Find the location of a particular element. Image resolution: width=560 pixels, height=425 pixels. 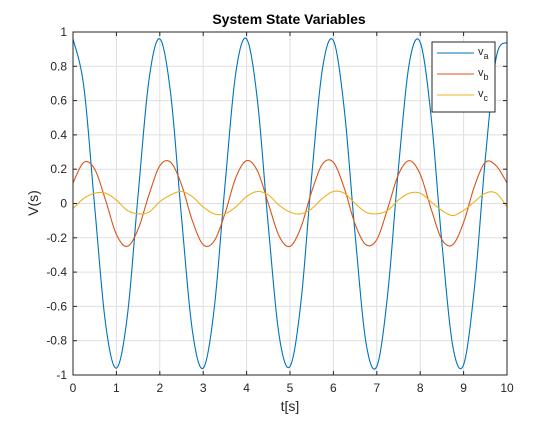

y-tick-label: 0.8 is located at coordinates (58, 66).